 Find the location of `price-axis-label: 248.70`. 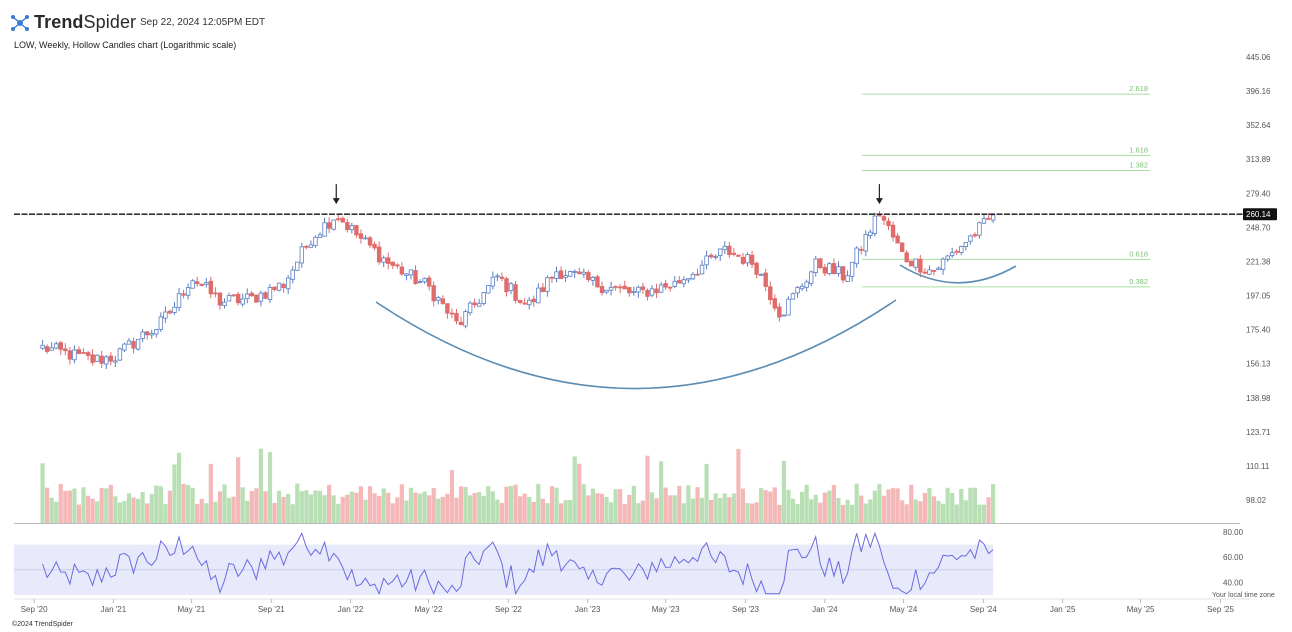

price-axis-label: 248.70 is located at coordinates (1258, 227).